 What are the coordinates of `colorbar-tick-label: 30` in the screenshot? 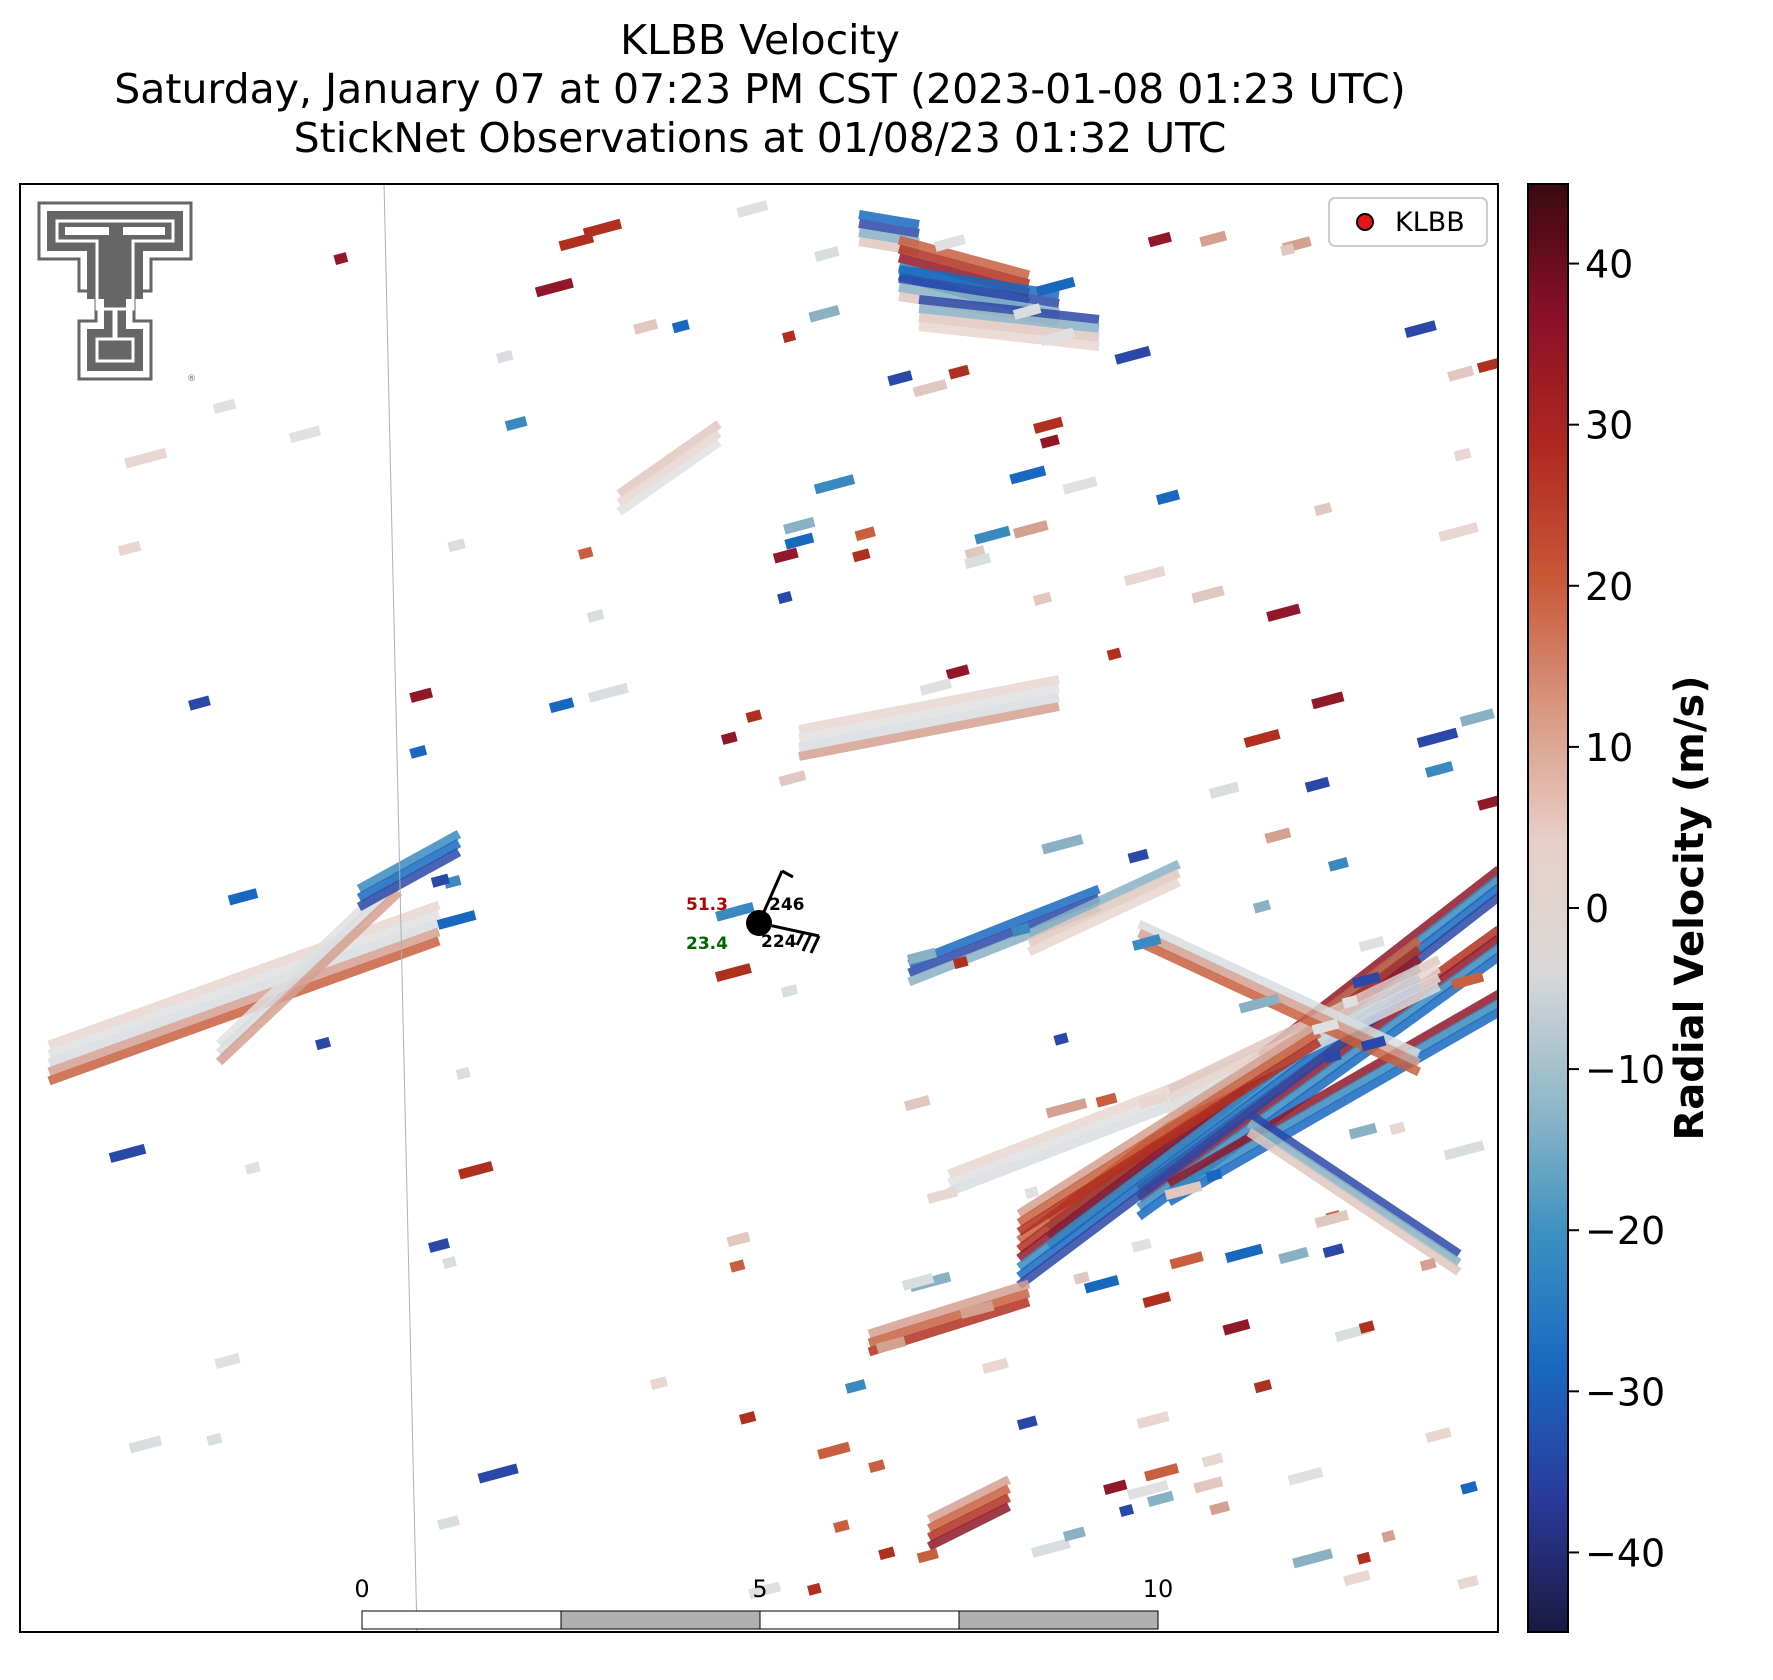 It's located at (1609, 426).